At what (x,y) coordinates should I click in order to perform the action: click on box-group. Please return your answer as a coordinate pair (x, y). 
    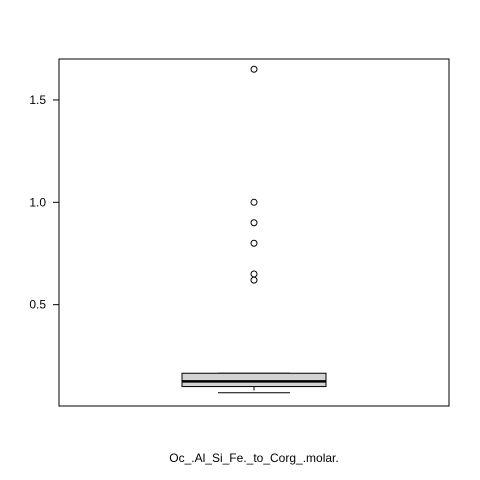
    Looking at the image, I should click on (254, 383).